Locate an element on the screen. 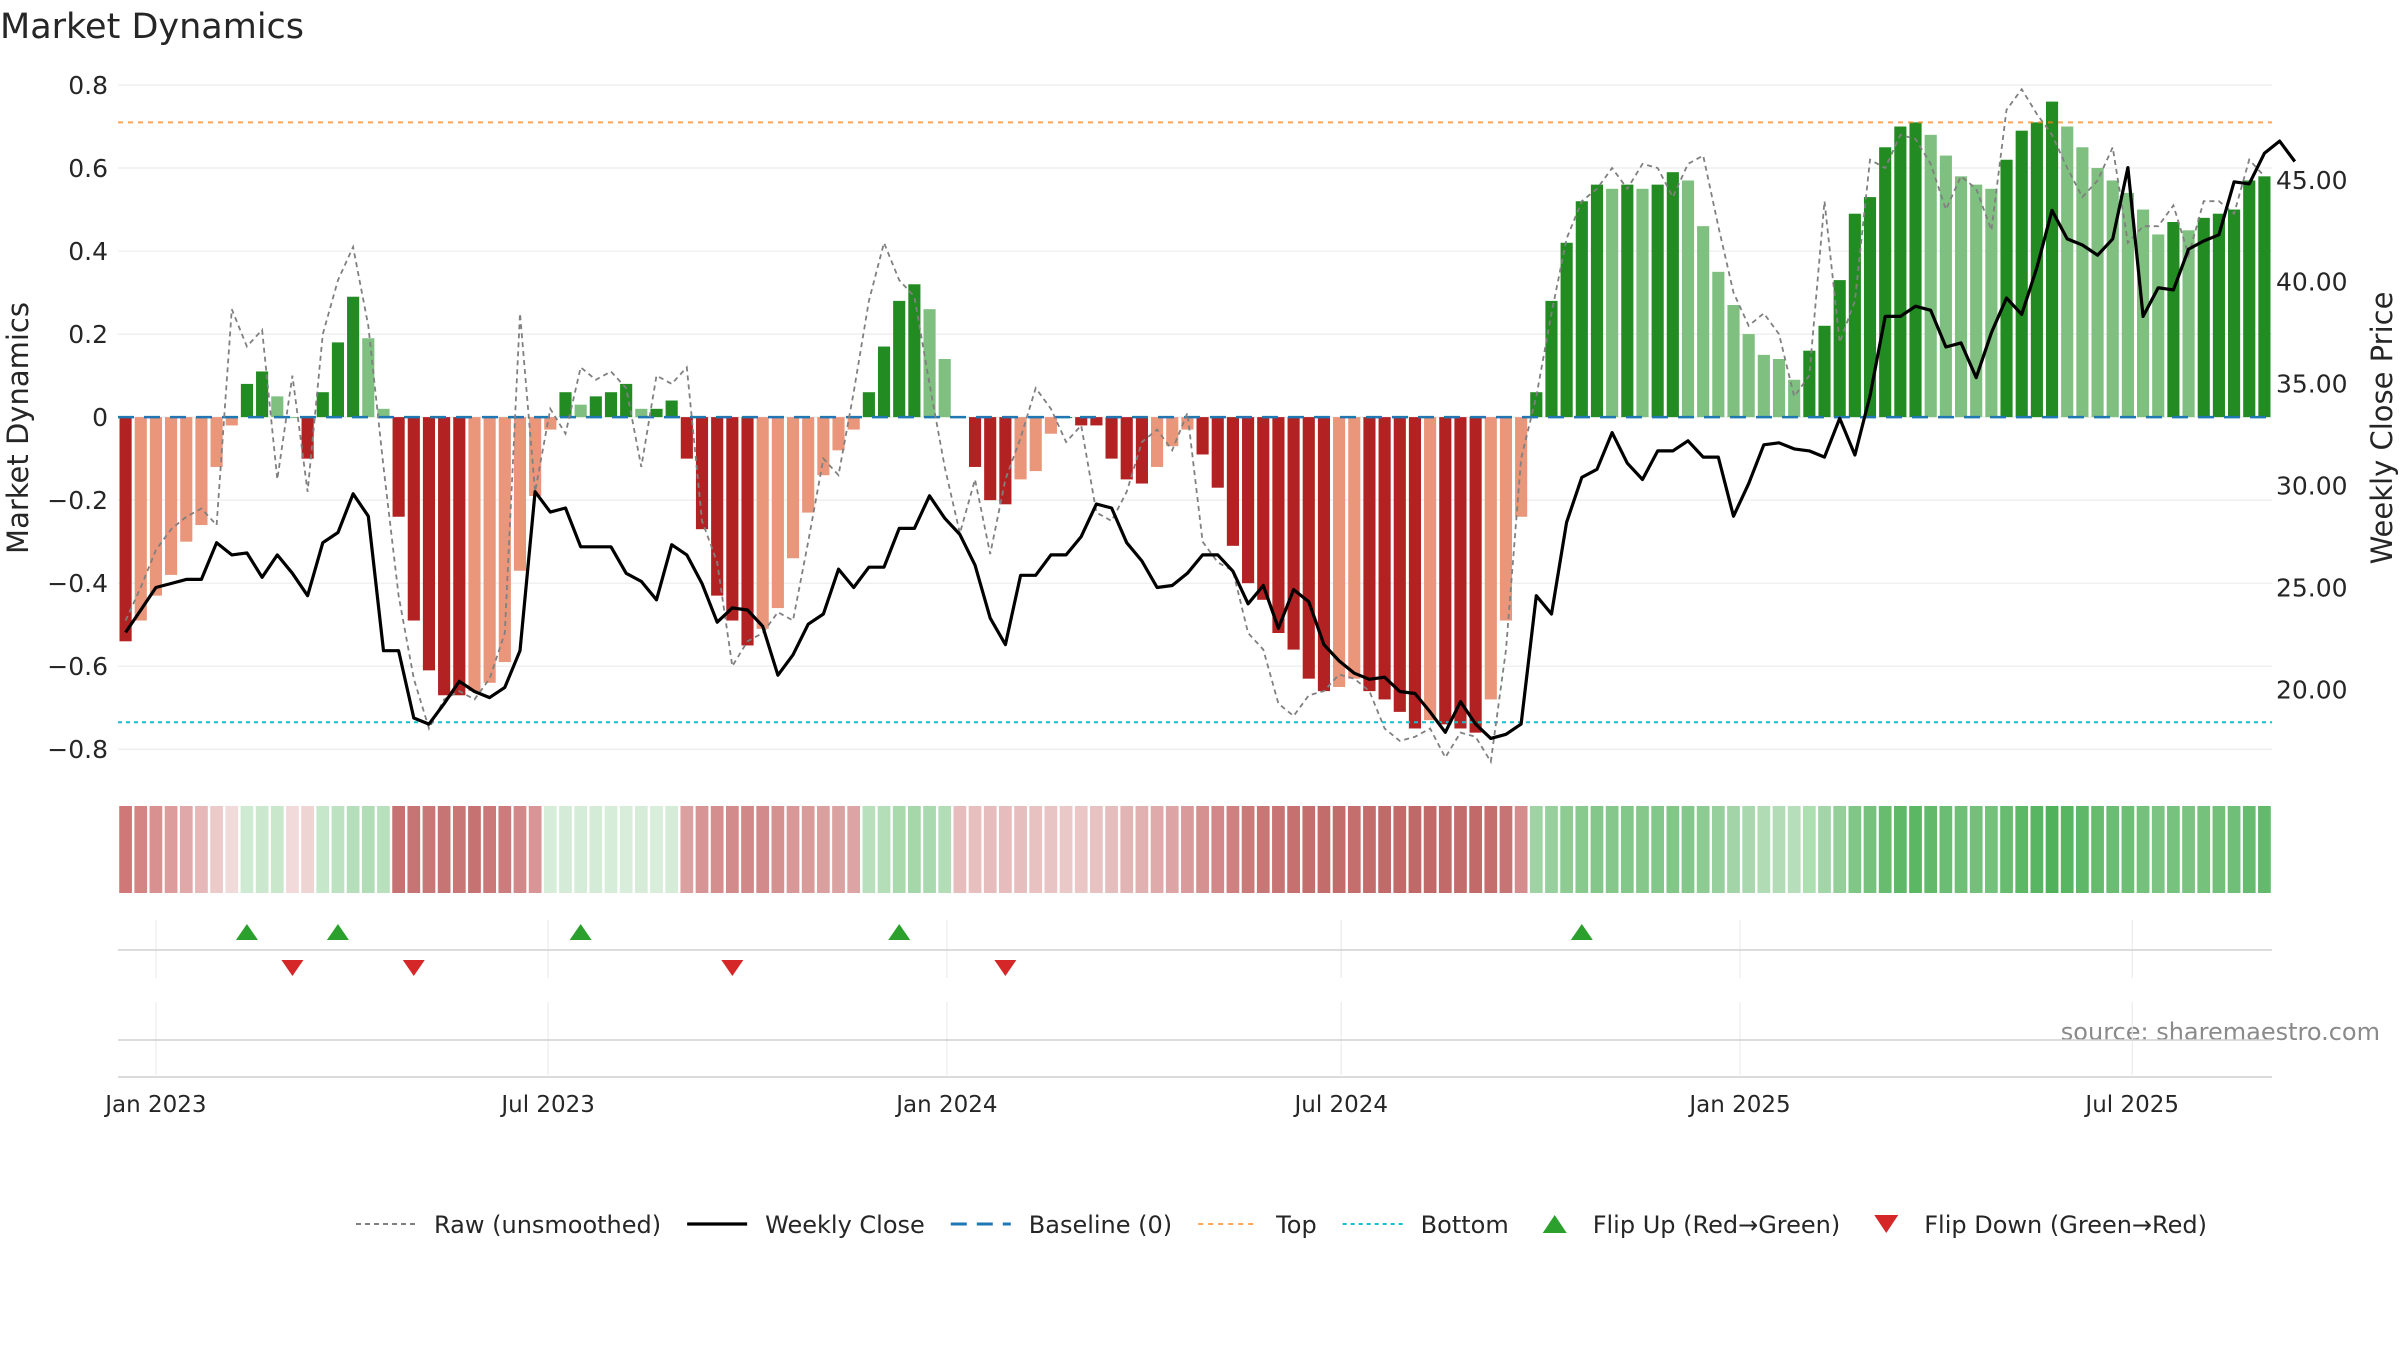 The image size is (2400, 1350). legend-label: Top is located at coordinates (1296, 1225).